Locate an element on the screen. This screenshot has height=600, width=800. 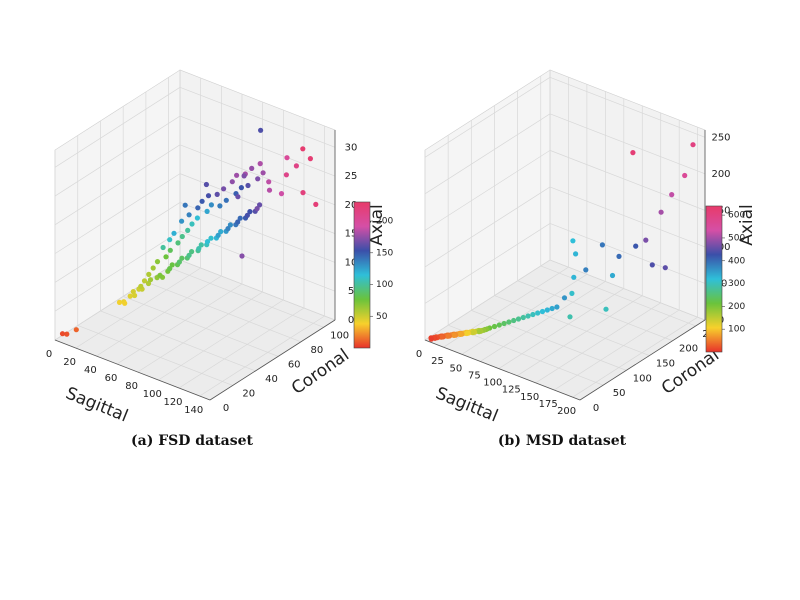
y-tick-label: 0 is located at coordinates (596, 408).